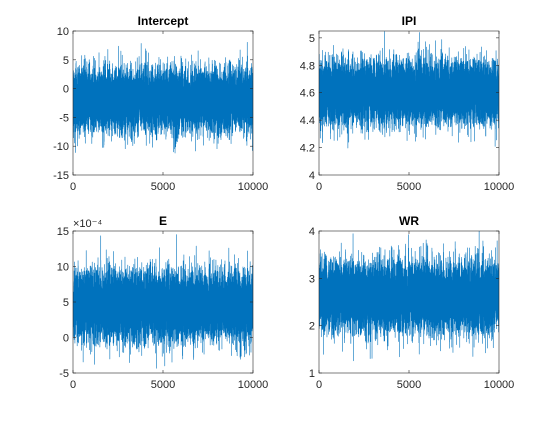 The height and width of the screenshot is (425, 560). I want to click on ipi-trace-line, so click(409, 90).